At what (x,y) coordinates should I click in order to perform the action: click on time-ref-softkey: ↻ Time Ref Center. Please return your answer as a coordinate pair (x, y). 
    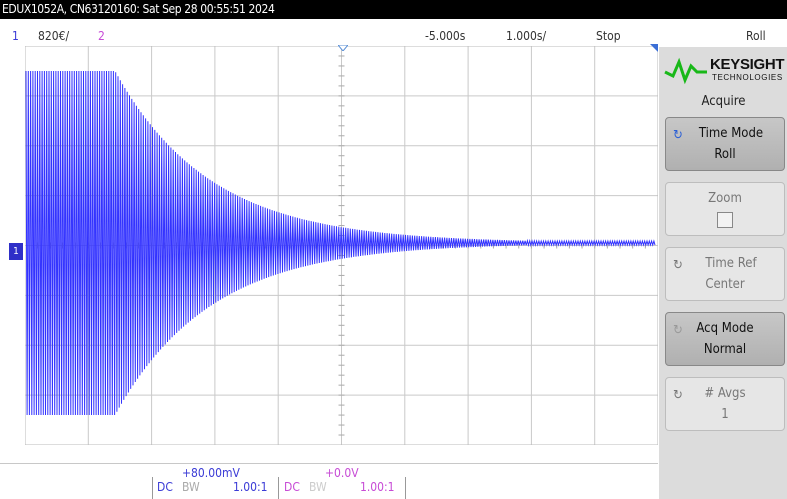
    Looking at the image, I should click on (725, 274).